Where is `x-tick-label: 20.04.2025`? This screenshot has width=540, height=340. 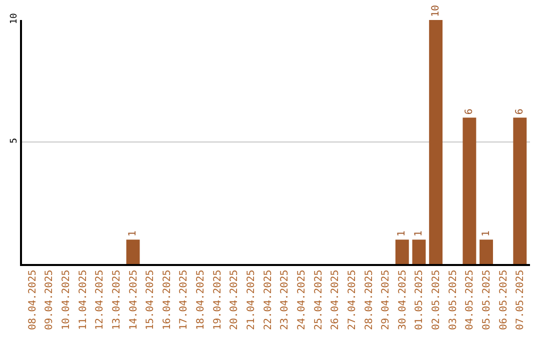
x-tick-label: 20.04.2025 is located at coordinates (234, 300).